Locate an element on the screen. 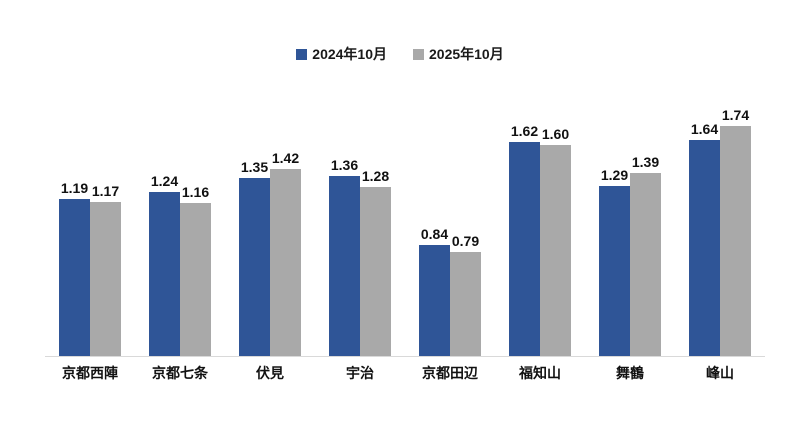  bar-group: 1.29 1.39 is located at coordinates (630, 221).